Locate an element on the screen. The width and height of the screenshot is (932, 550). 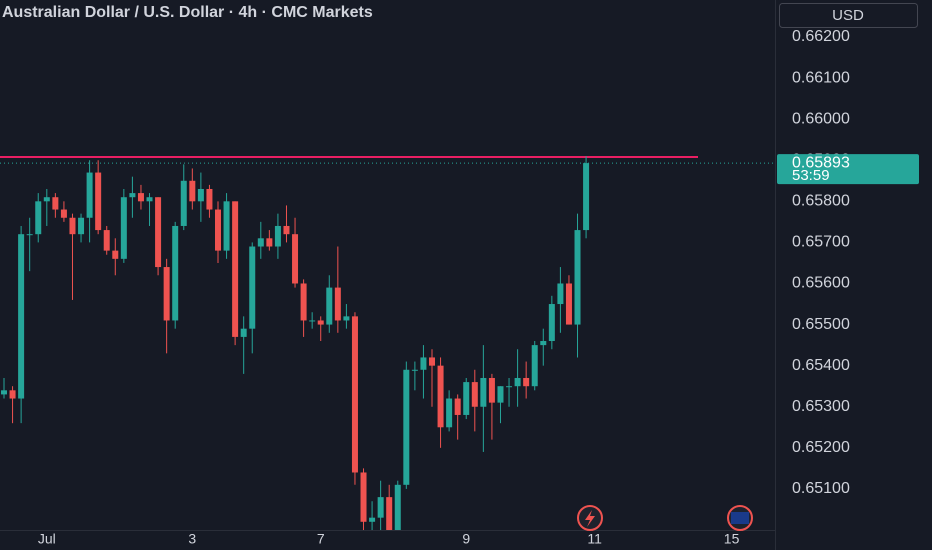
last-price-box is located at coordinates (848, 169).